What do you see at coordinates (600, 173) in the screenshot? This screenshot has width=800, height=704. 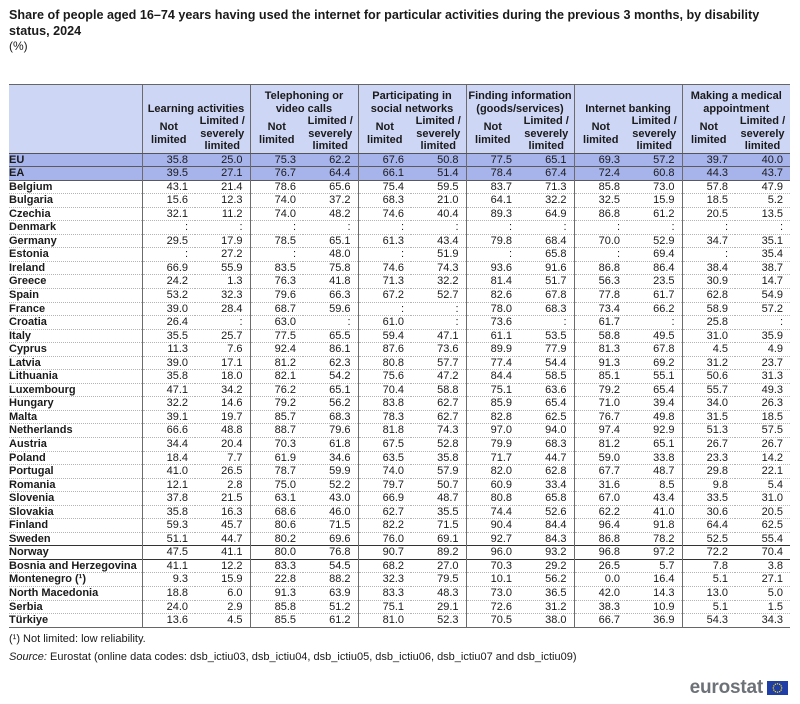 I see `value-cell: 72.4` at bounding box center [600, 173].